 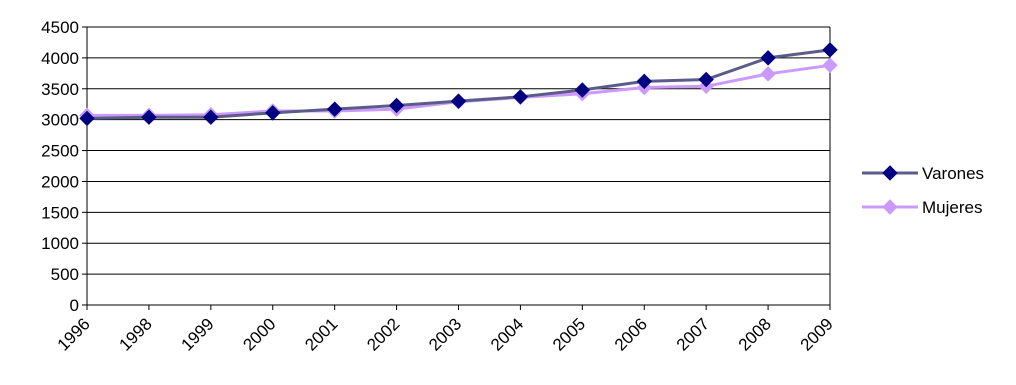 What do you see at coordinates (953, 173) in the screenshot?
I see `legend-label: Varones` at bounding box center [953, 173].